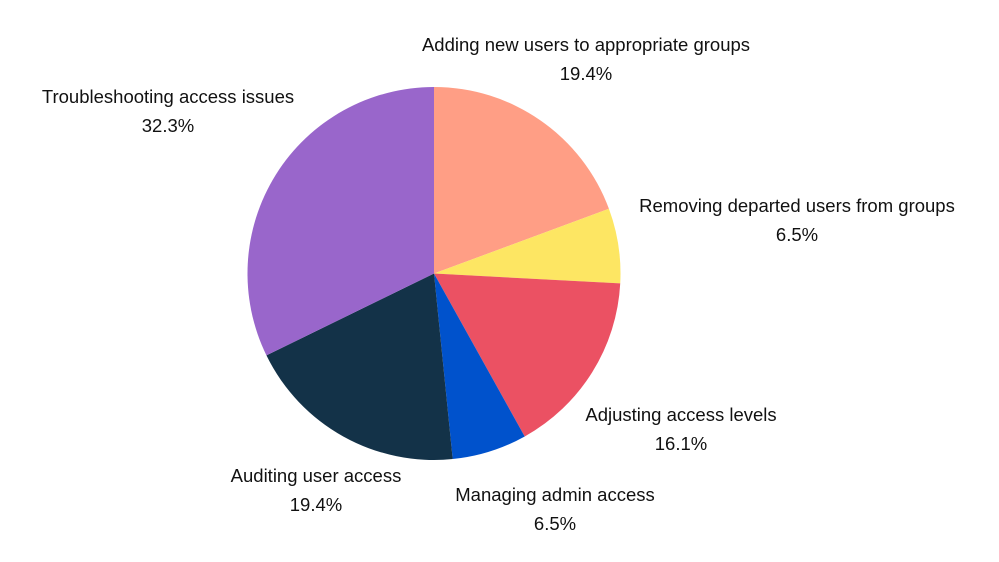 The image size is (999, 562). Describe the element at coordinates (316, 490) in the screenshot. I see `label-auditing-user-access: Auditing user access 19.4%` at that location.